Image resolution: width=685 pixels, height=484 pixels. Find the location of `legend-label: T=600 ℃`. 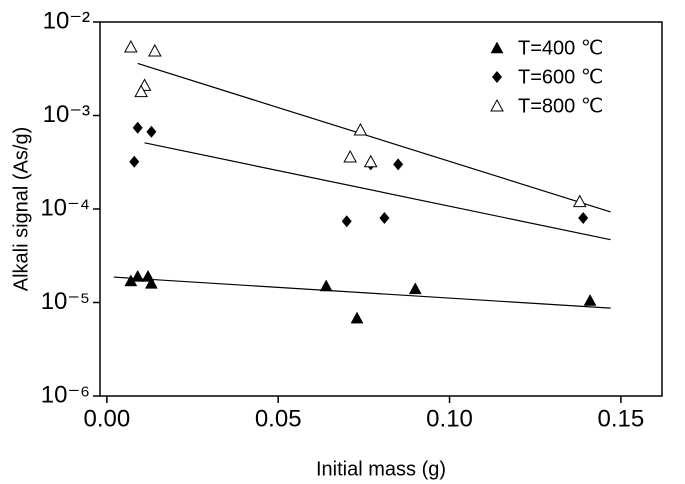

legend-label: T=600 ℃ is located at coordinates (560, 77).